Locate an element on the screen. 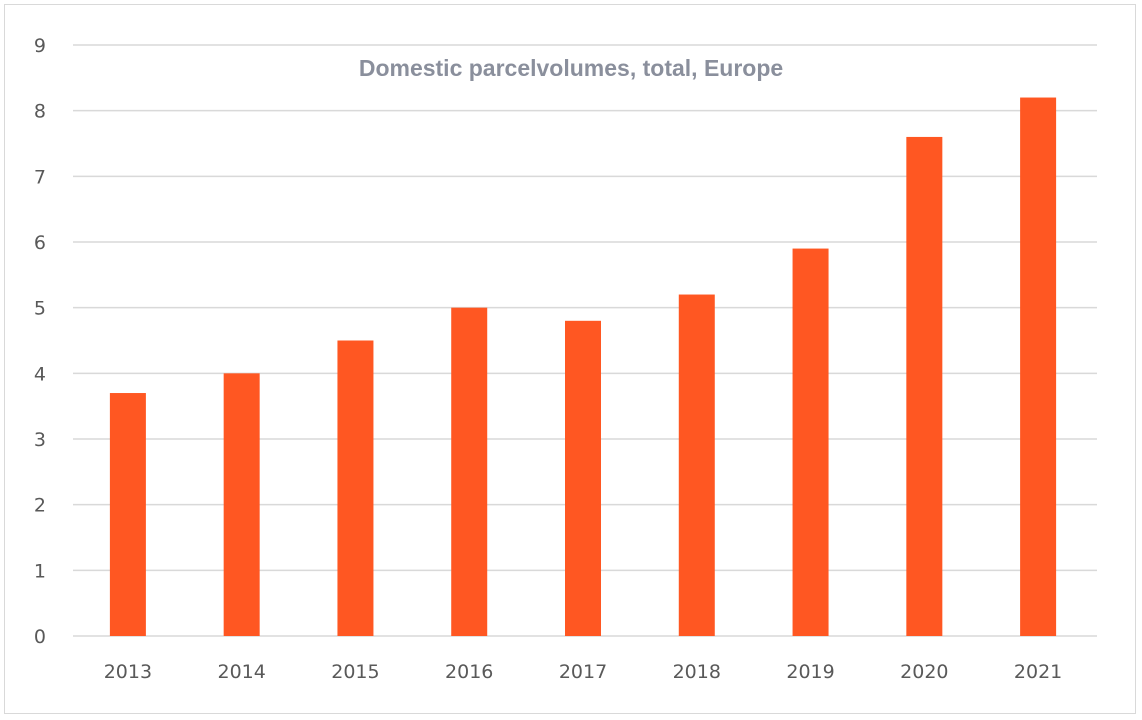 The width and height of the screenshot is (1142, 720). bar-2017 is located at coordinates (583, 478).